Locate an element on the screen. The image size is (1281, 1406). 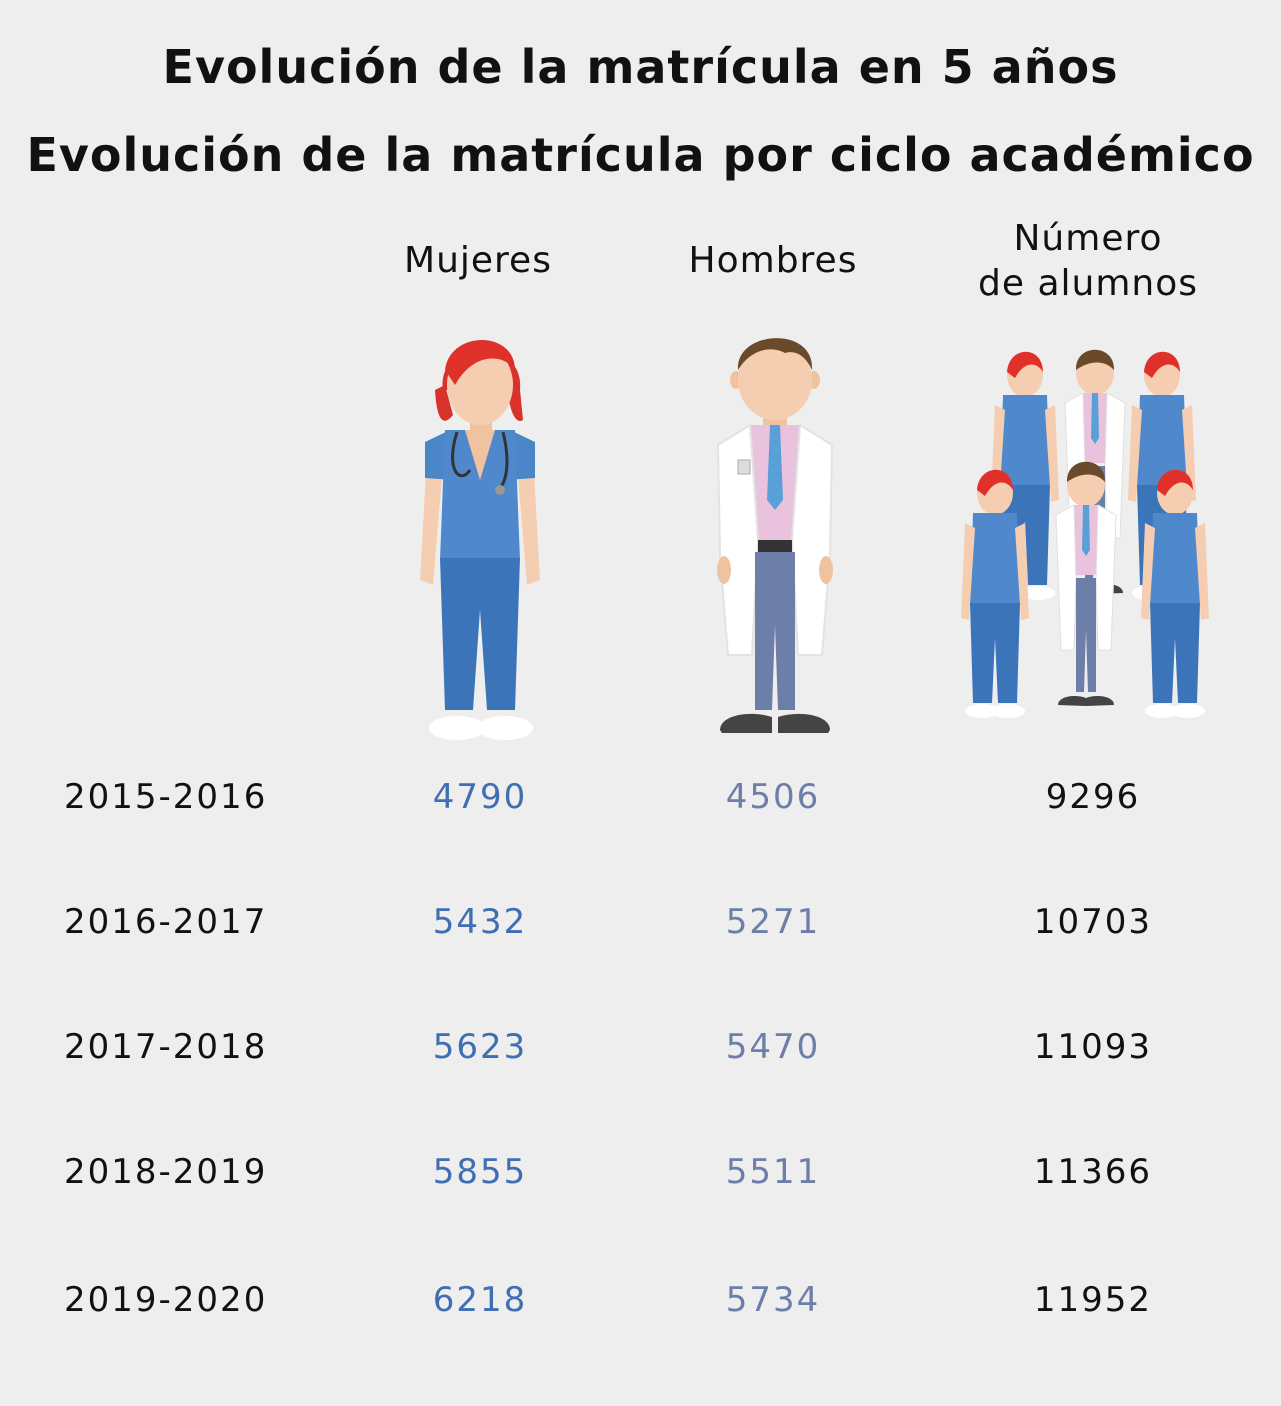
cell-total: 11952 is located at coordinates (1093, 1300).